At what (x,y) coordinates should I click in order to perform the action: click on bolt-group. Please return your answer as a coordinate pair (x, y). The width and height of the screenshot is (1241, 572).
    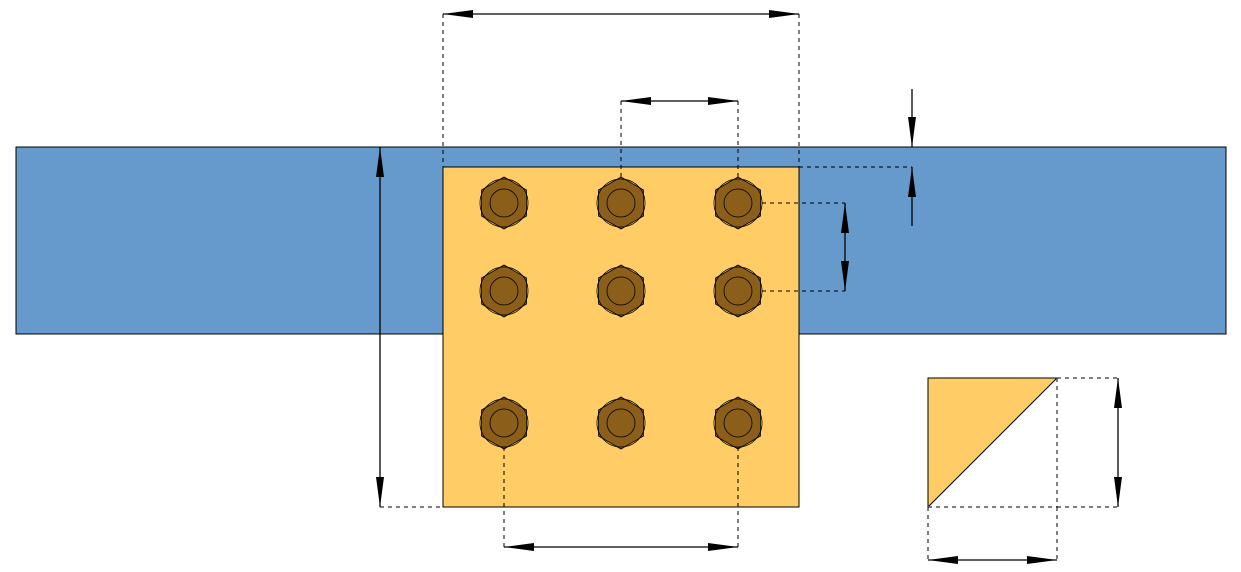
    Looking at the image, I should click on (621, 313).